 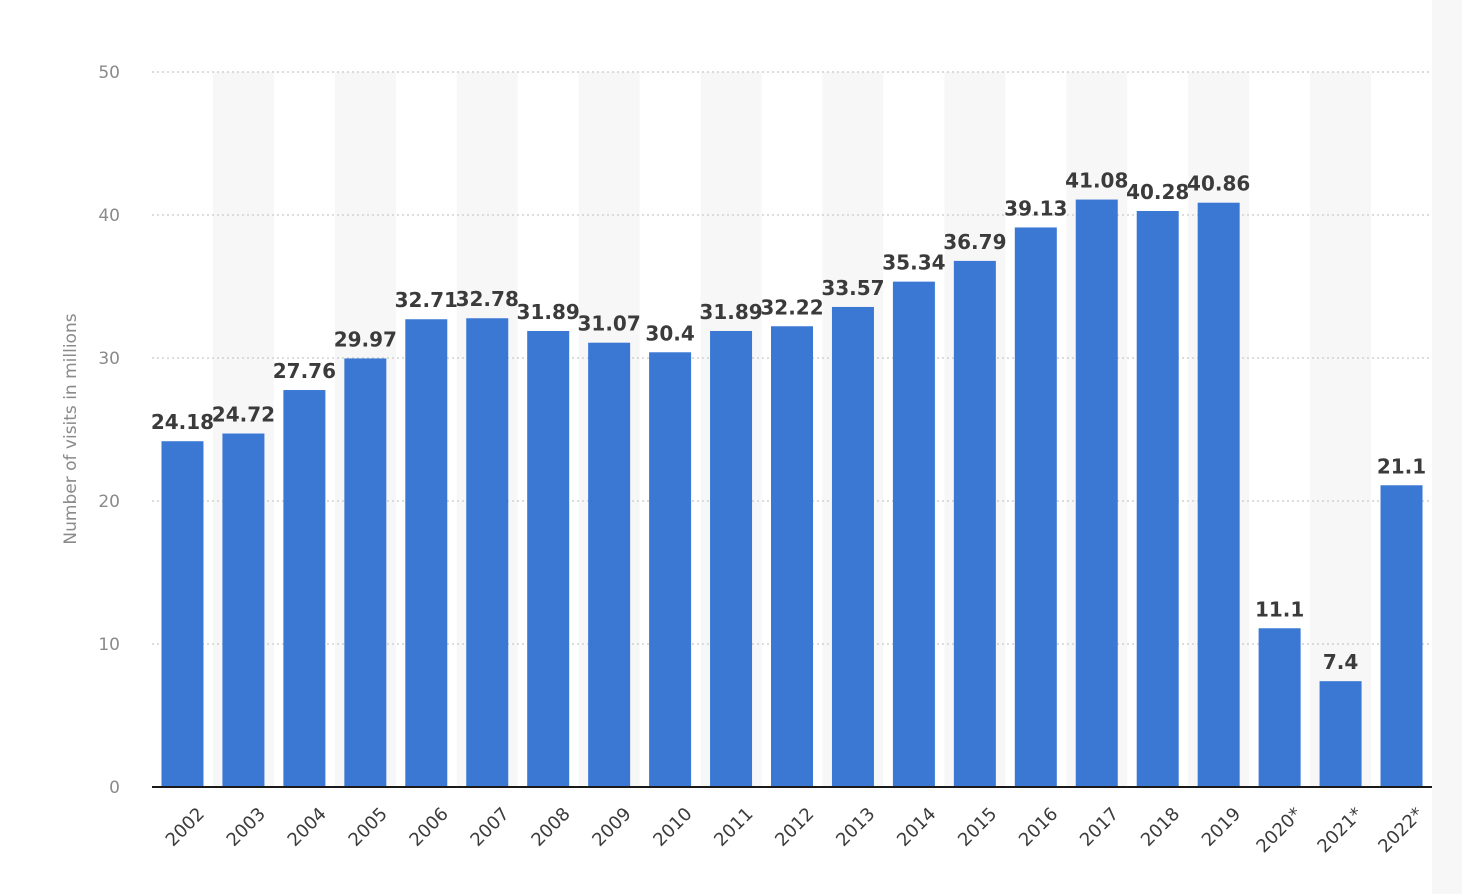 I want to click on y-axis-label: Number of visits in millions, so click(x=71, y=428).